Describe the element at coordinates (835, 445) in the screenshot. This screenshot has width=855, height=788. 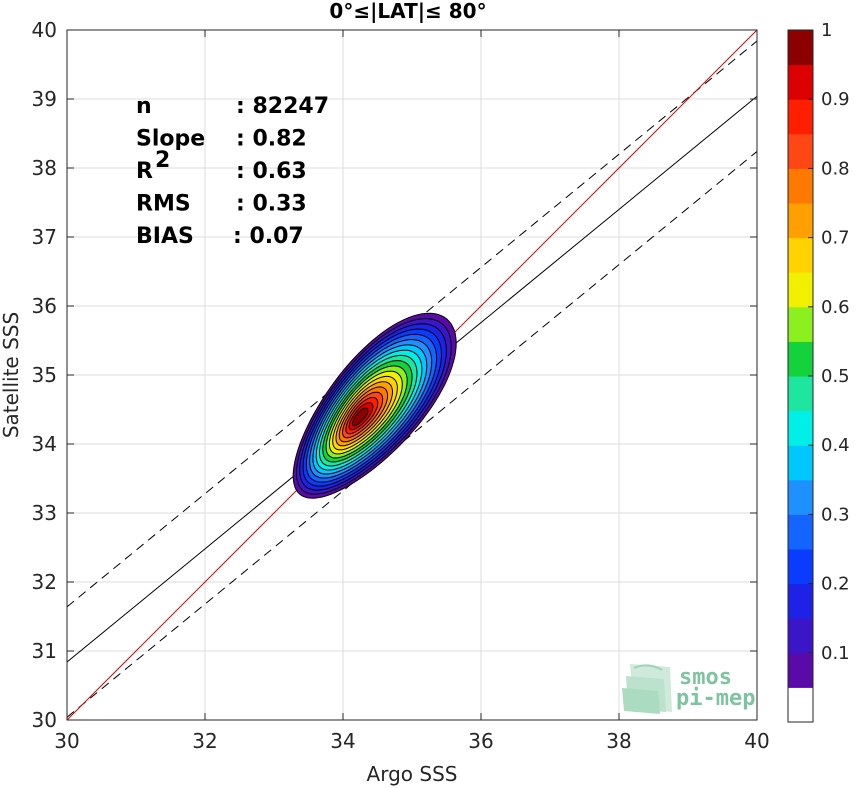
I see `colorbar-tick-label: 0.4` at that location.